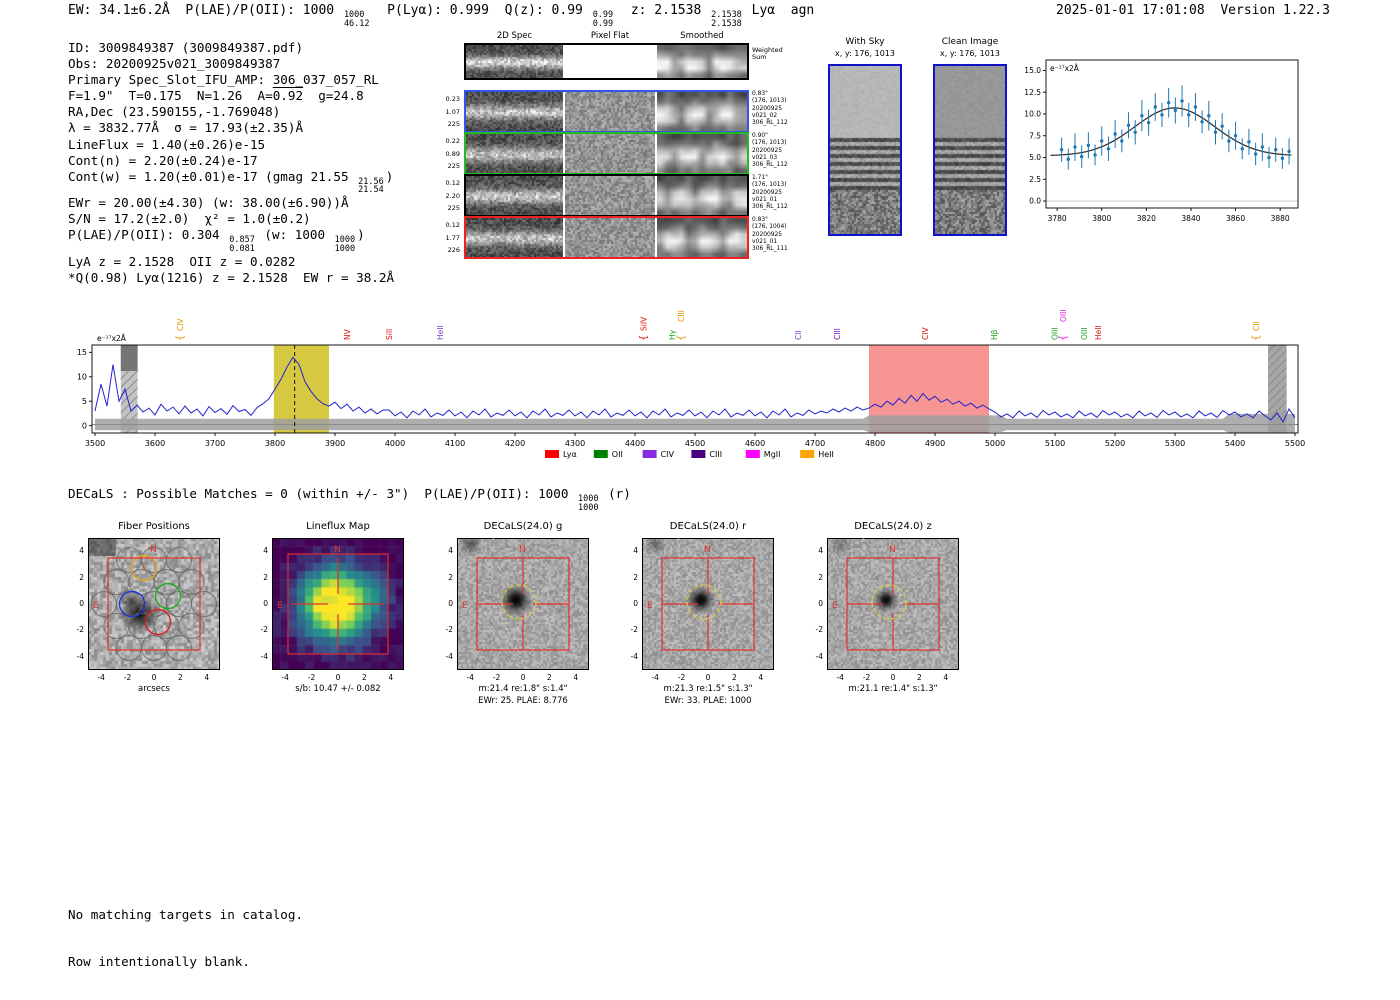  Describe the element at coordinates (186, 47) in the screenshot. I see `text-run: ID: 3009849387 (3009849387.pdf)` at that location.